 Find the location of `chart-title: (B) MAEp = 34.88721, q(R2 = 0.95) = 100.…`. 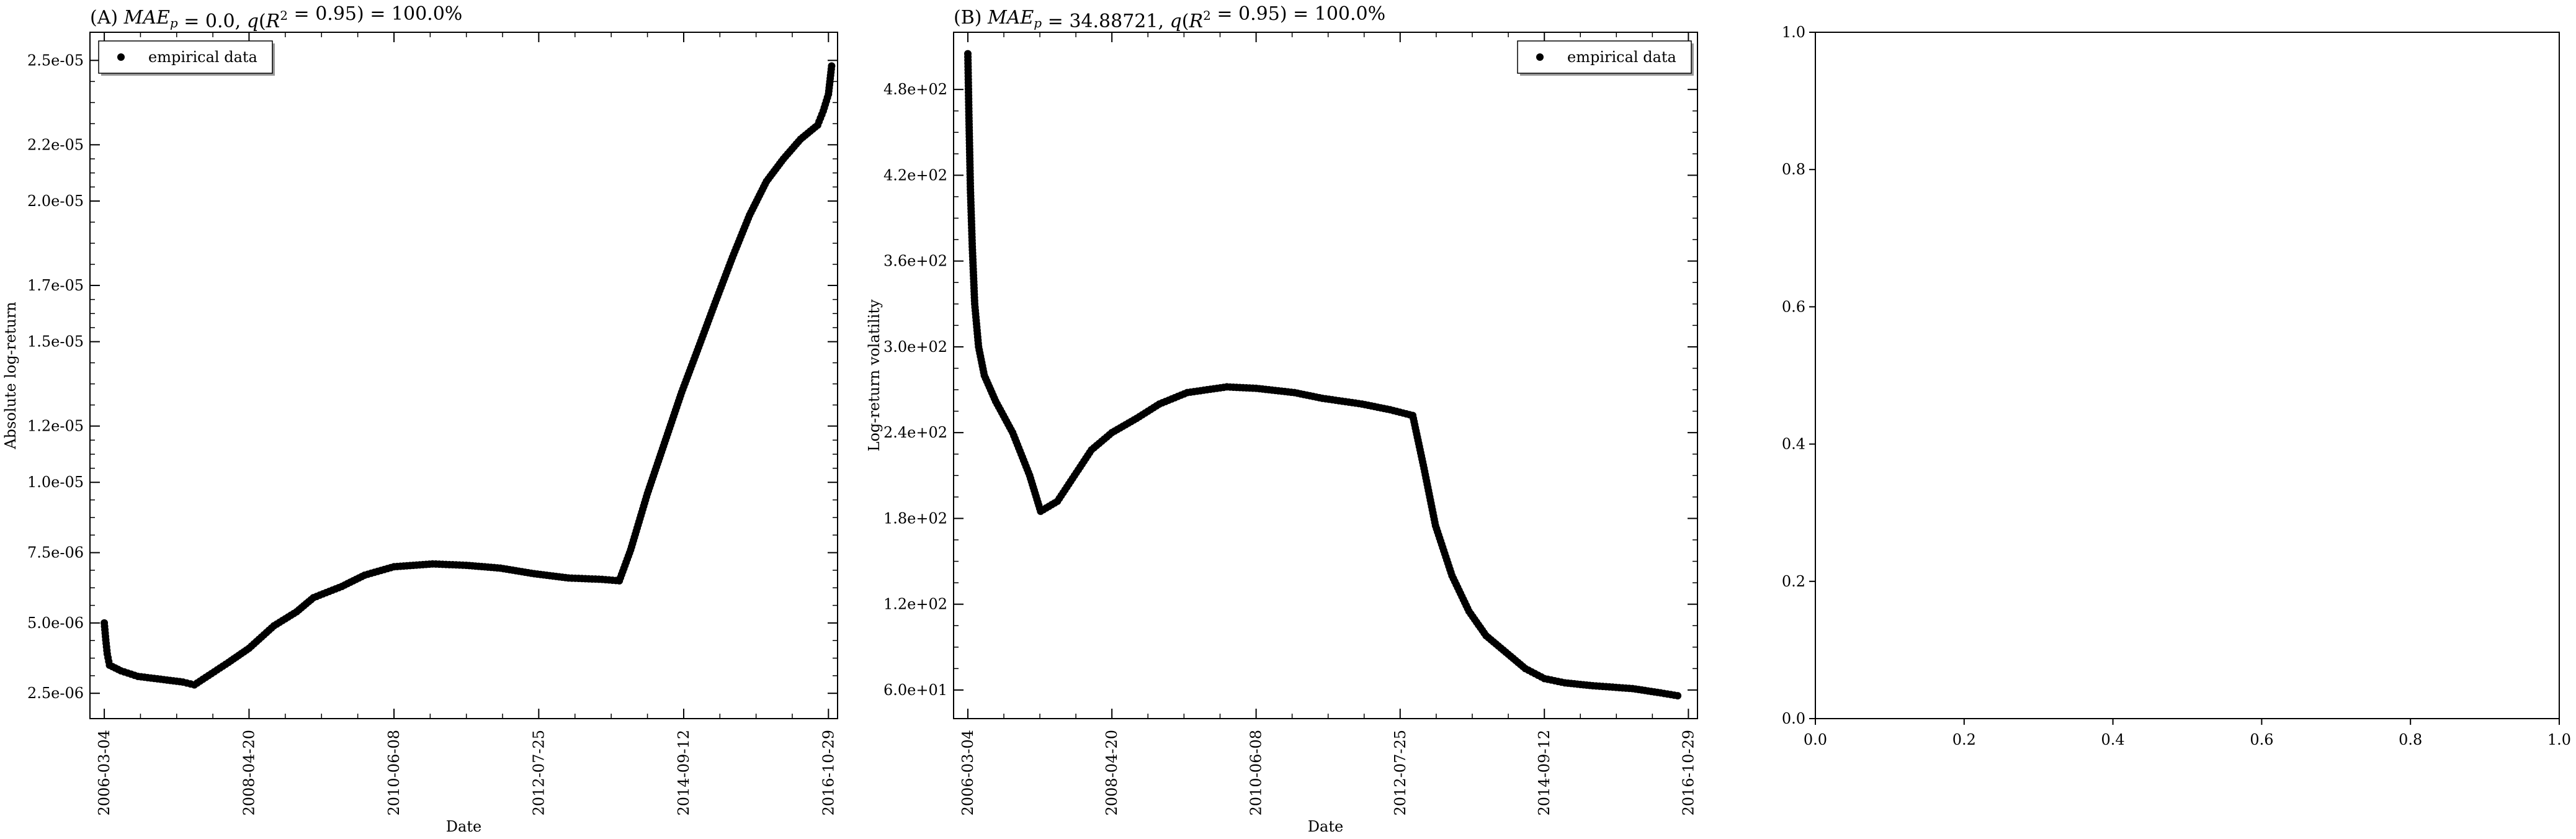

chart-title: (B) MAEp = 34.88721, q(R2 = 0.95) = 100.… is located at coordinates (1169, 17).